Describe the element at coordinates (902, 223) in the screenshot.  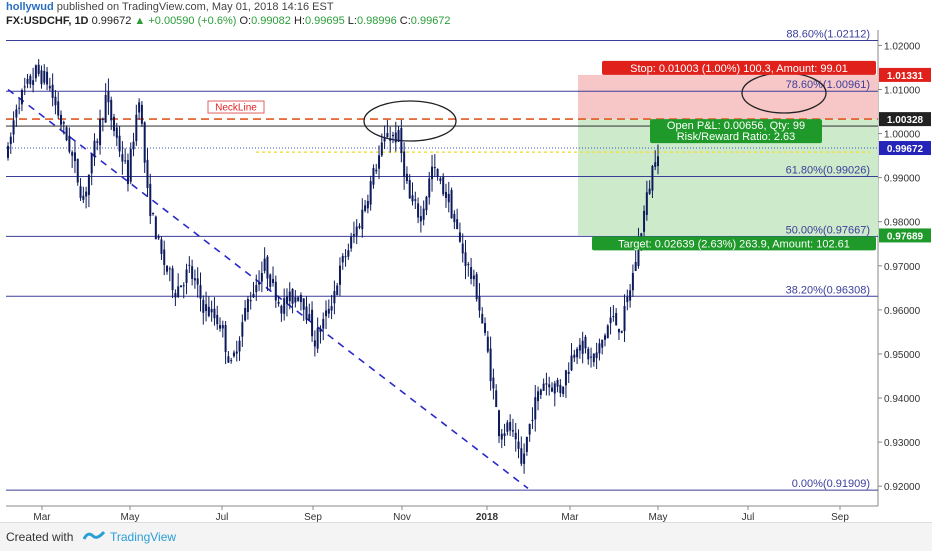
I see `y-tick-label: 0.98000` at that location.